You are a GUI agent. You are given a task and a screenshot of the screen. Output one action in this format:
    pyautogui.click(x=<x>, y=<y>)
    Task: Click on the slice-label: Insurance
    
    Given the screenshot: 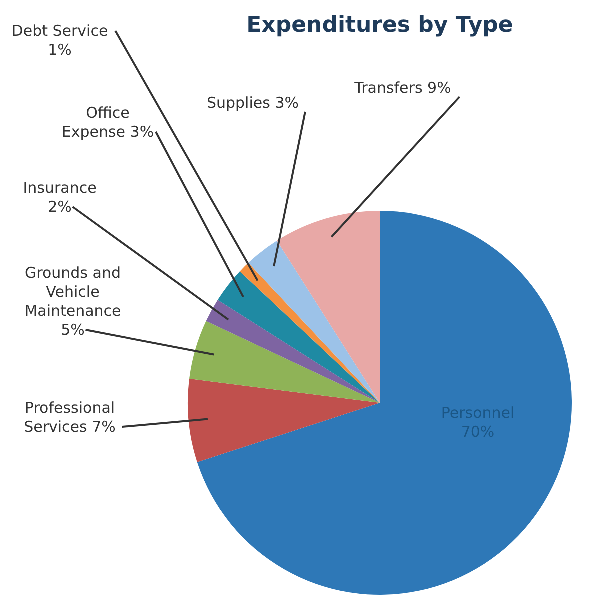 What is the action you would take?
    pyautogui.click(x=60, y=188)
    